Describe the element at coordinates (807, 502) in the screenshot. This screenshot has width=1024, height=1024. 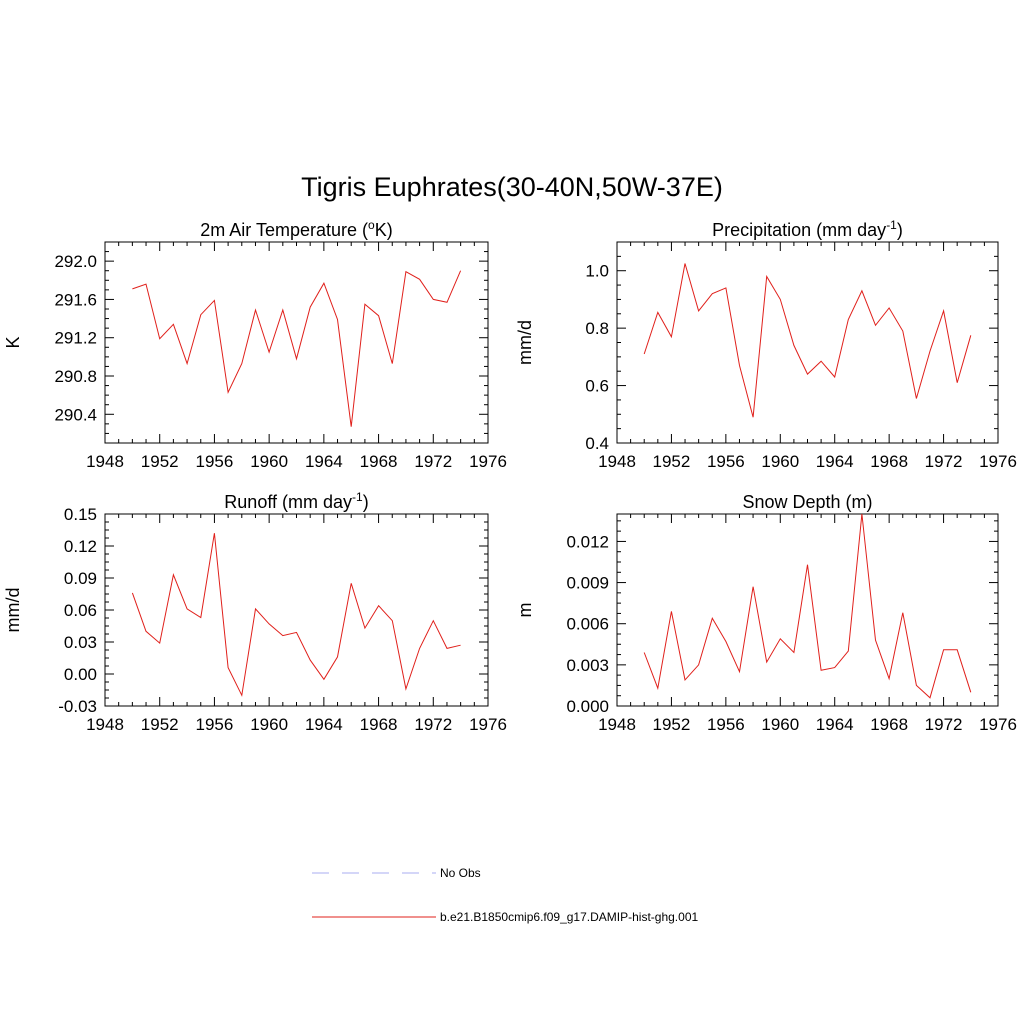
I see `panel-title: Snow Depth (m)` at that location.